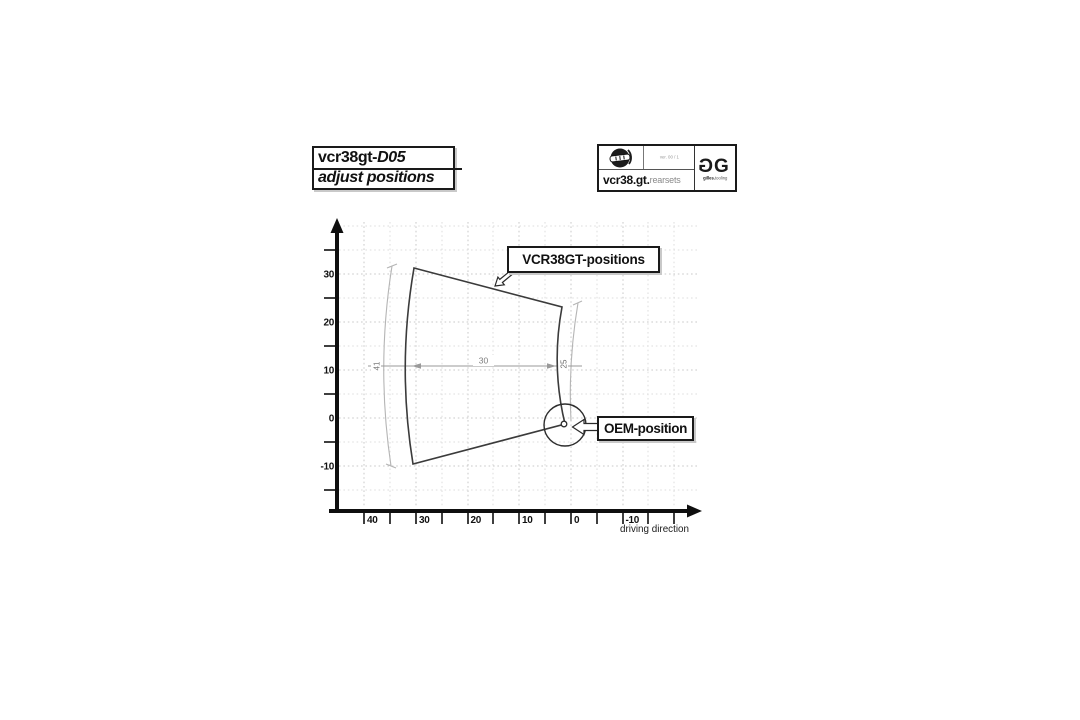 The height and width of the screenshot is (720, 1080). Describe the element at coordinates (574, 362) in the screenshot. I see `right-construction-arc` at that location.